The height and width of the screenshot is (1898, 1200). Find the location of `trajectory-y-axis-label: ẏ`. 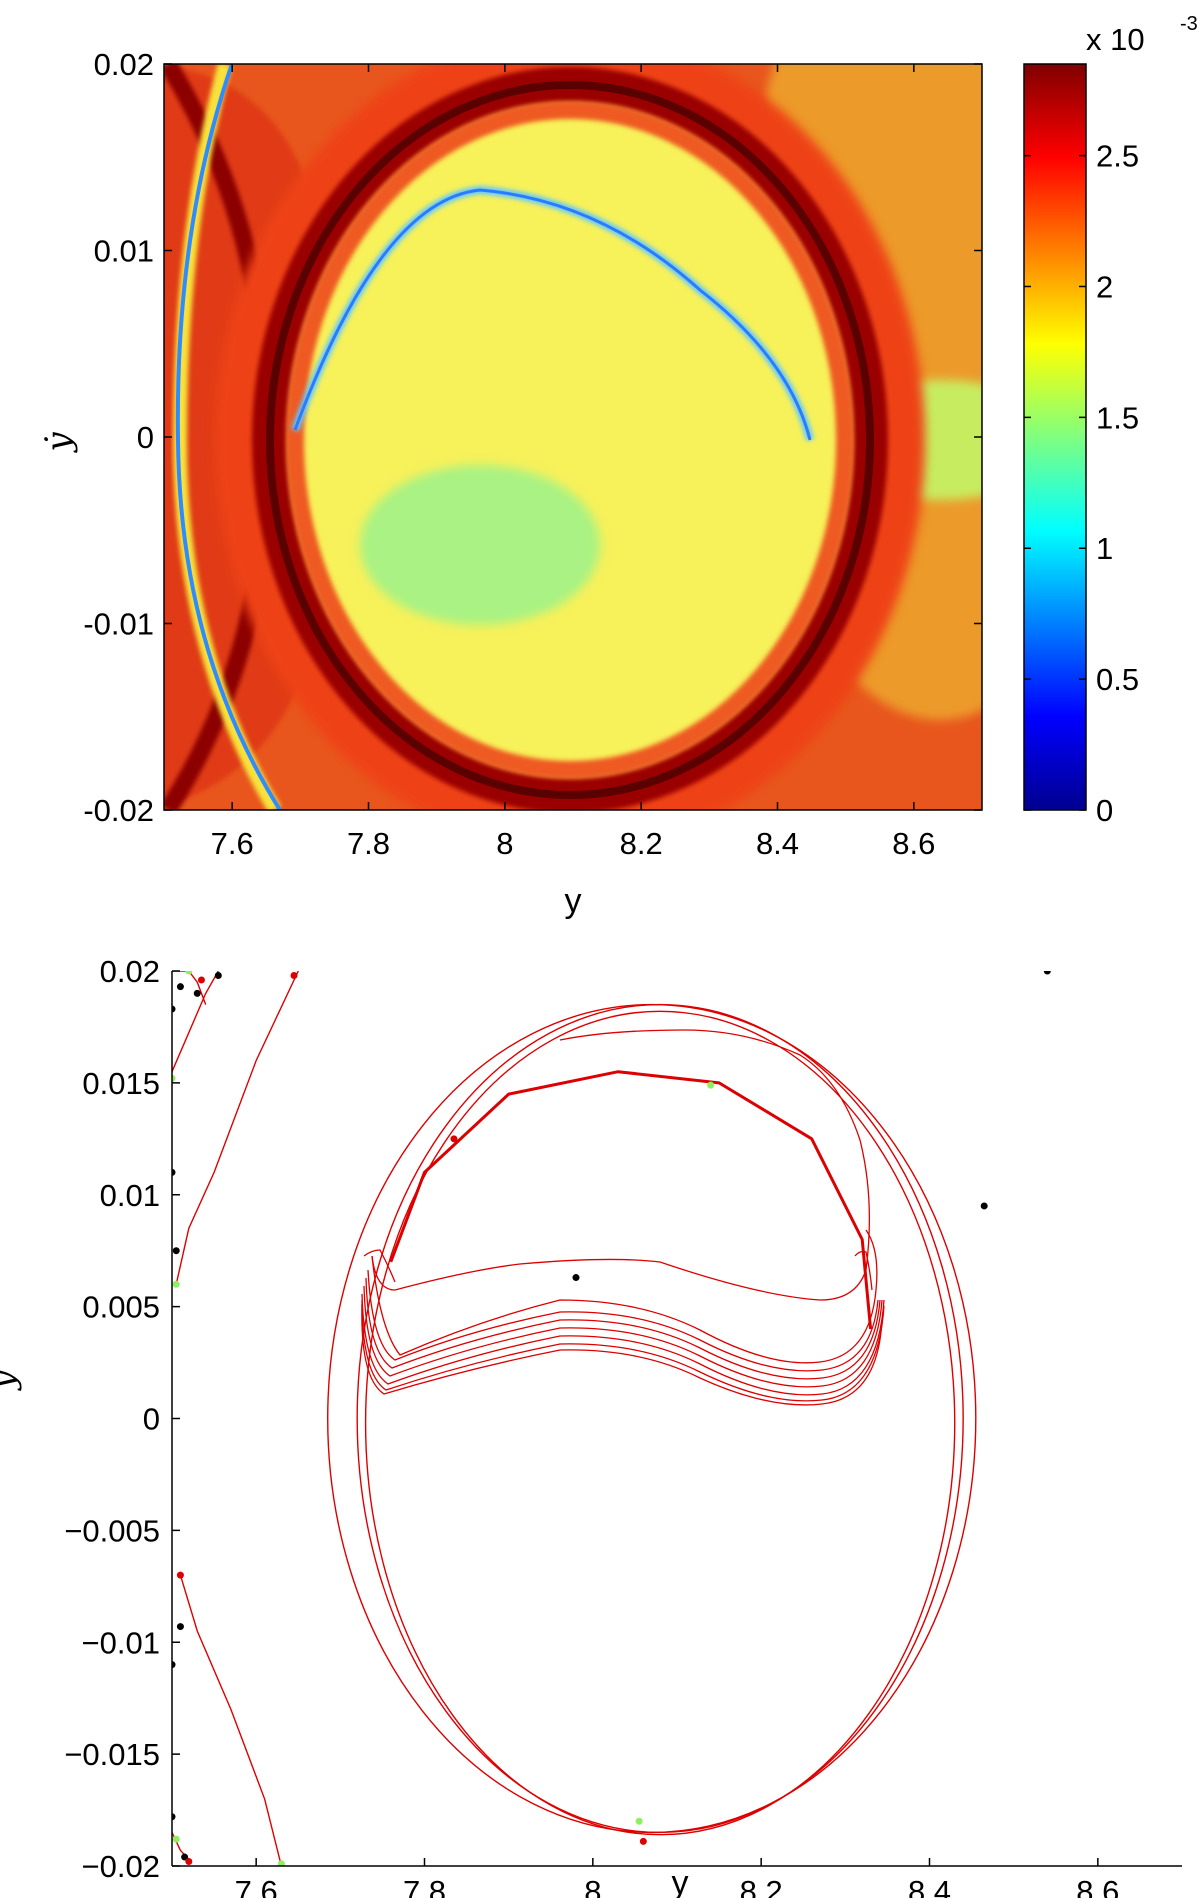

trajectory-y-axis-label: ẏ is located at coordinates (11, 1381).